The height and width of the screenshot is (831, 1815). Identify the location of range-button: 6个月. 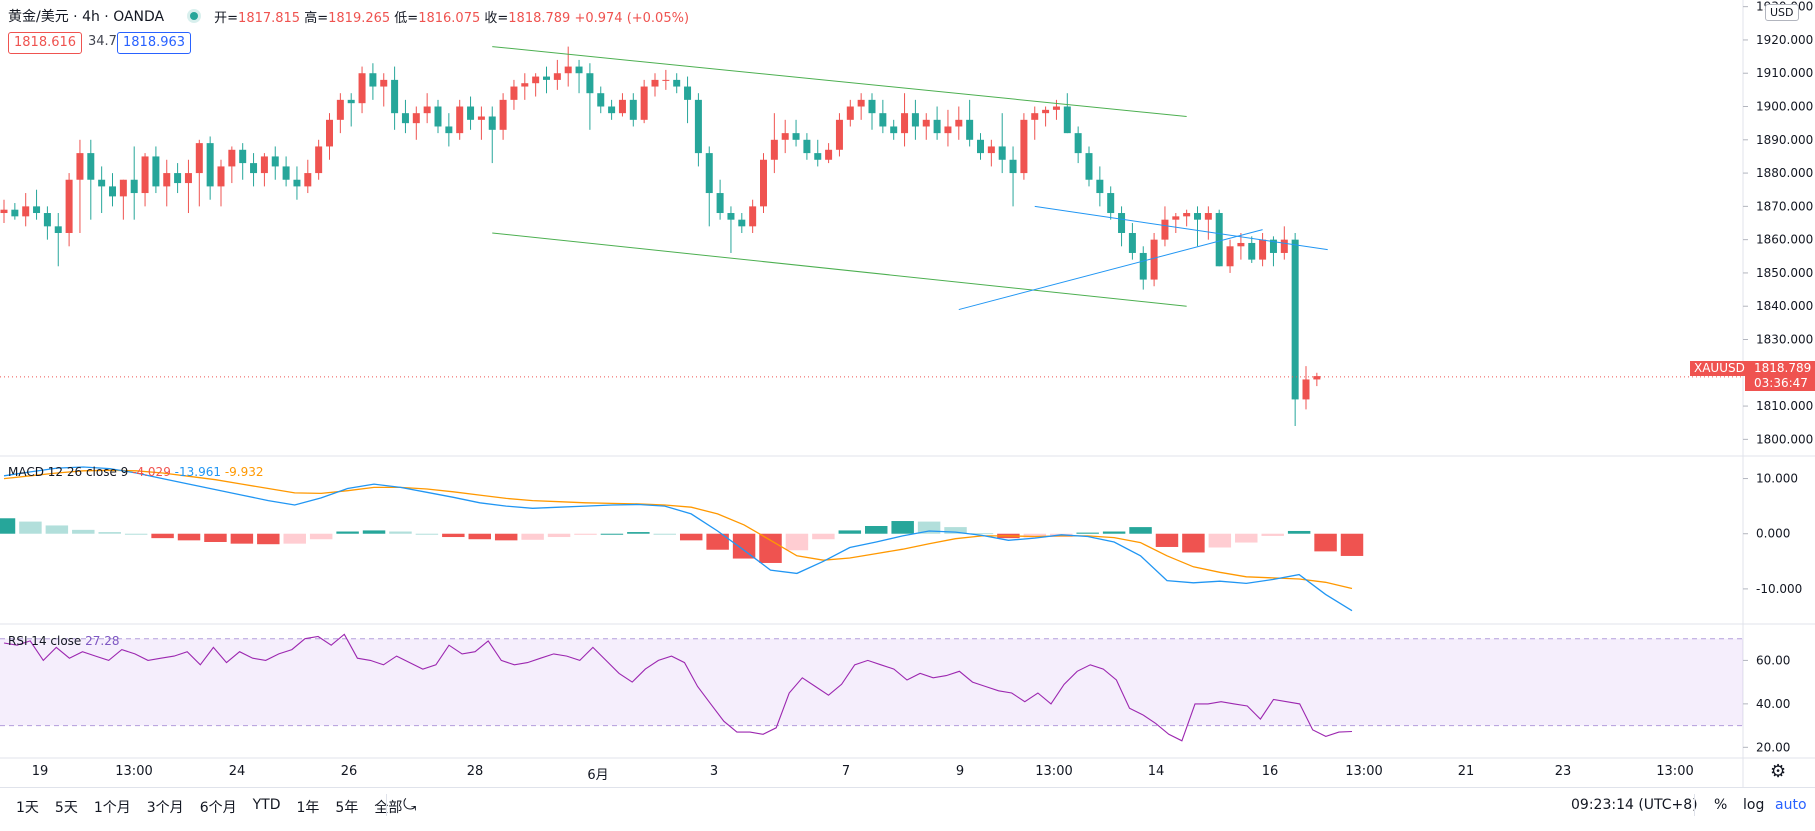
(218, 808).